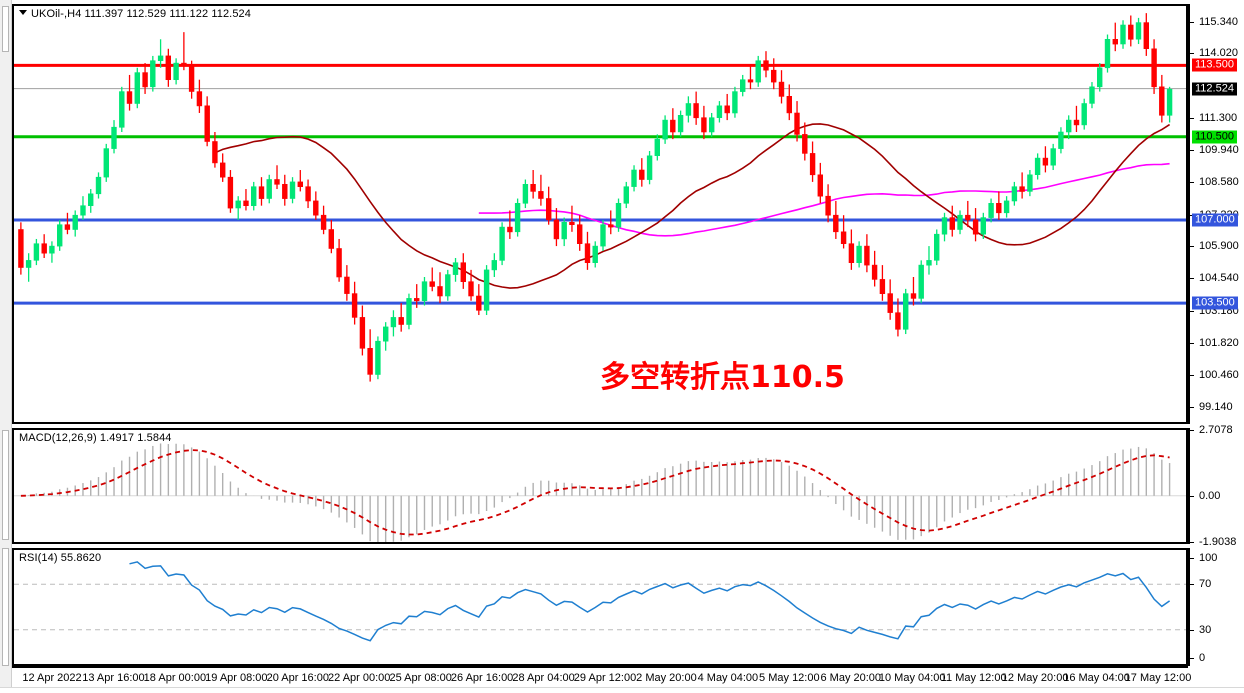  What do you see at coordinates (973, 678) in the screenshot?
I see `time-axis-label: 11 May 12:00` at bounding box center [973, 678].